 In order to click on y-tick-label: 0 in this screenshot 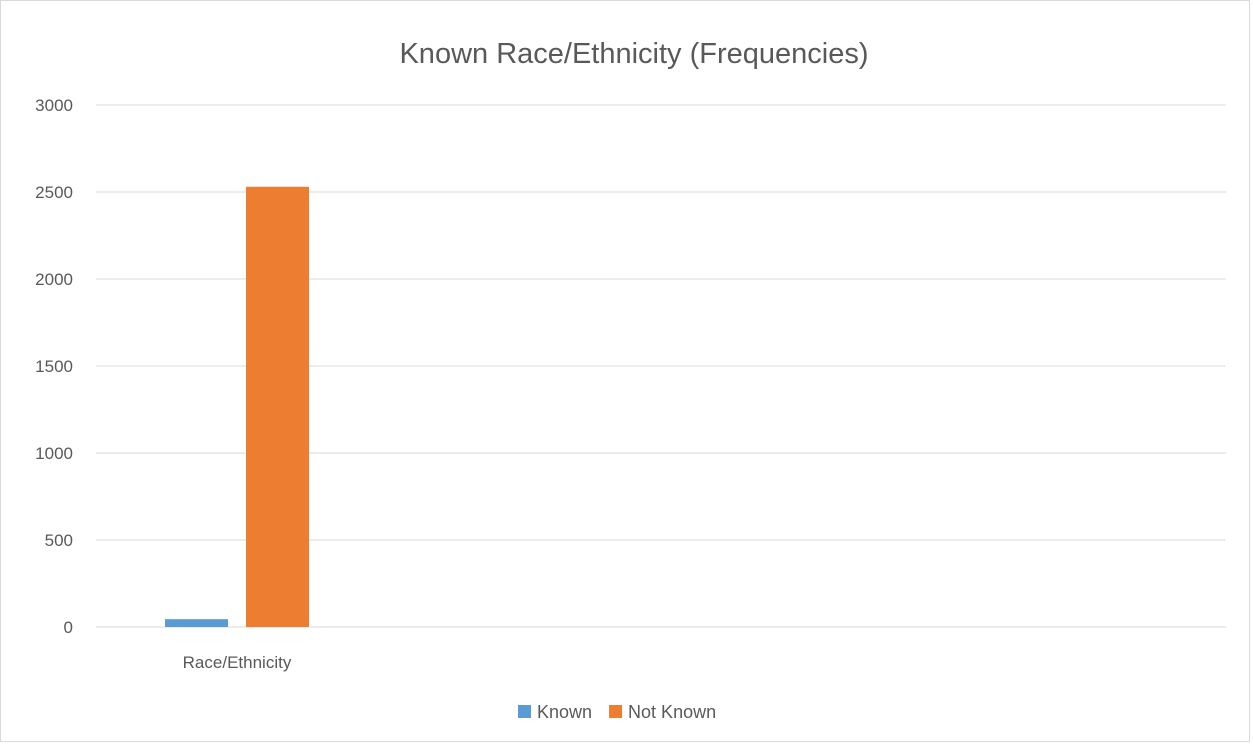, I will do `click(68, 627)`.